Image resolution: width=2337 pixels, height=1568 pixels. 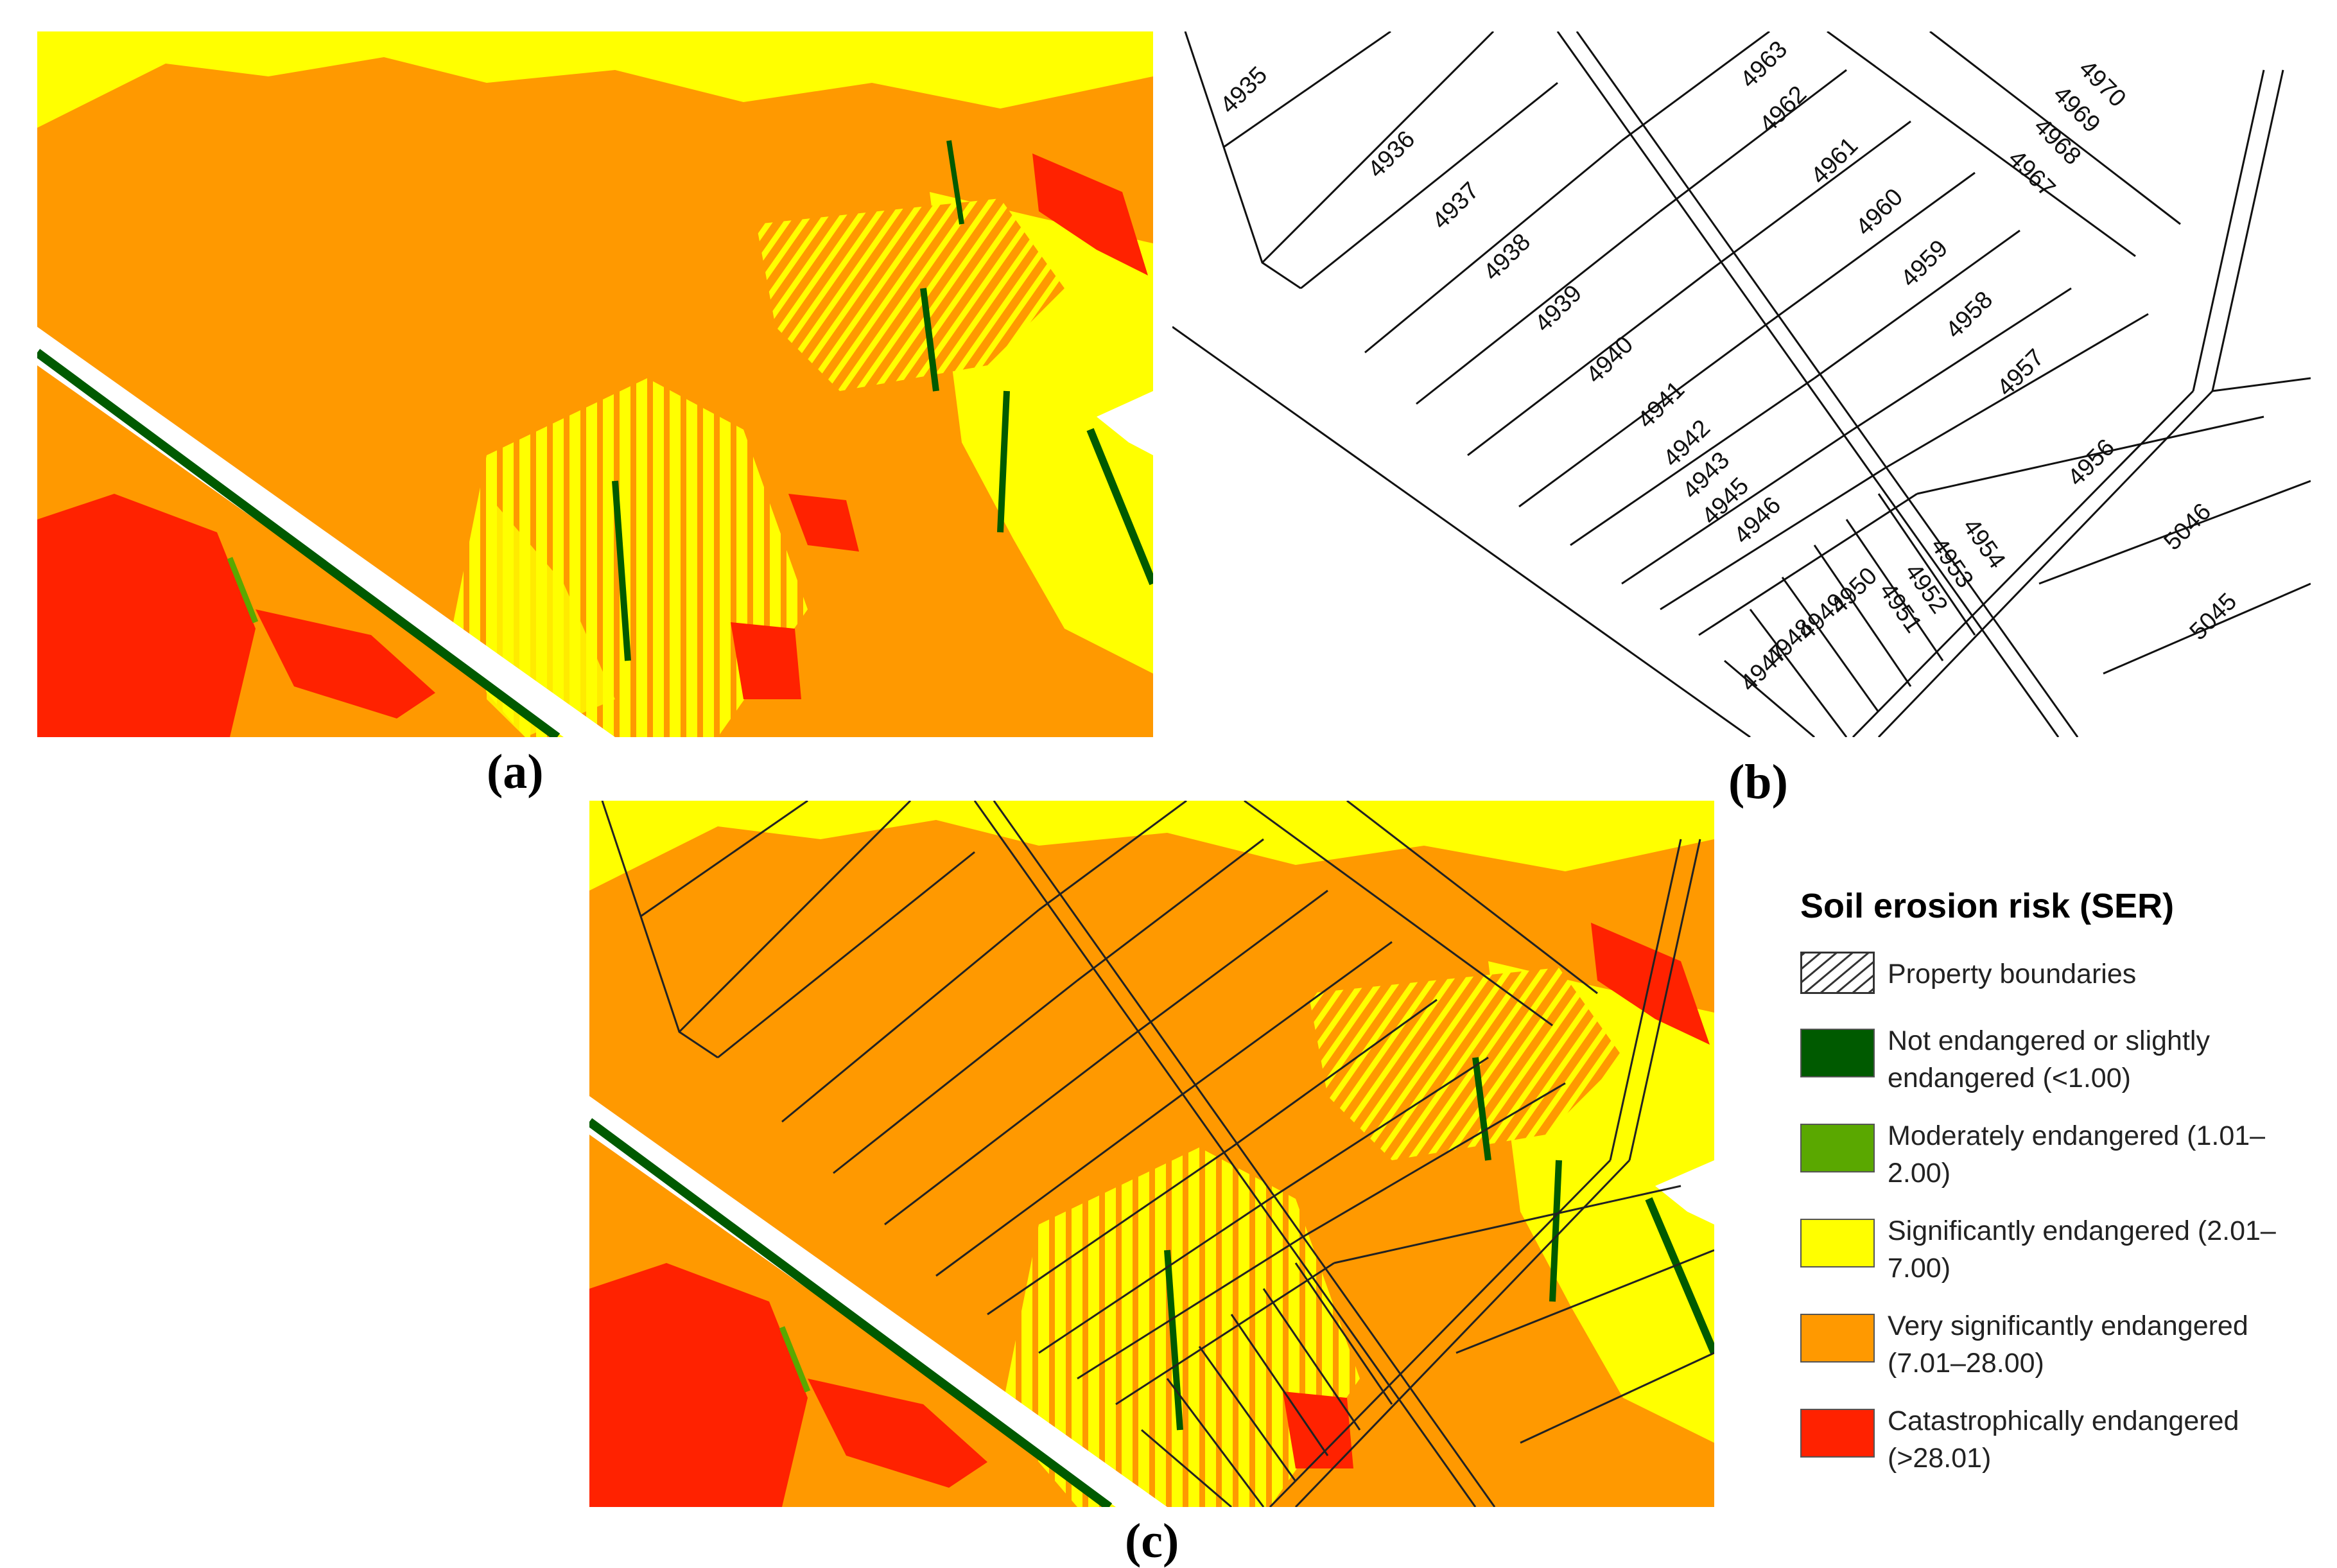 I want to click on legend-label: Catastrophically endangered (>28.01), so click(x=2064, y=1440).